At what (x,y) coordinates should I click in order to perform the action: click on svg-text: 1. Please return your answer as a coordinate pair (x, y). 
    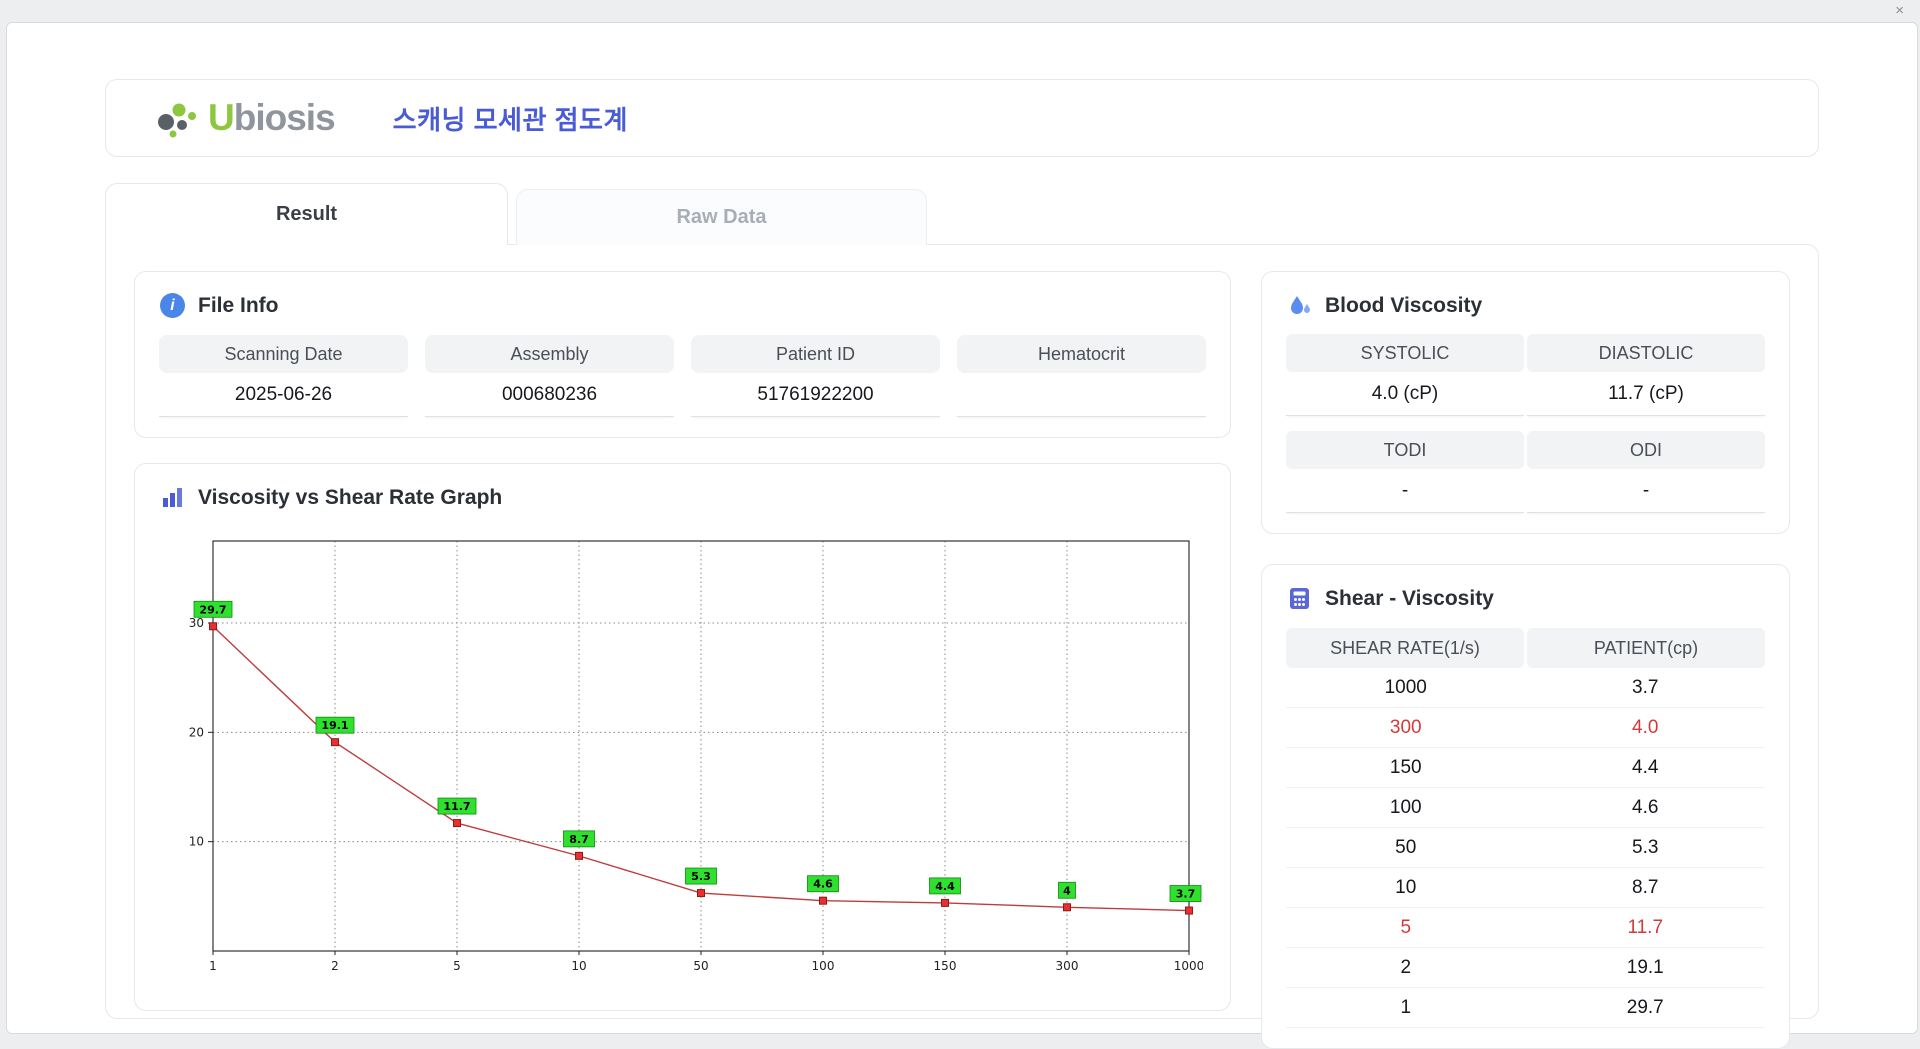
    Looking at the image, I should click on (213, 966).